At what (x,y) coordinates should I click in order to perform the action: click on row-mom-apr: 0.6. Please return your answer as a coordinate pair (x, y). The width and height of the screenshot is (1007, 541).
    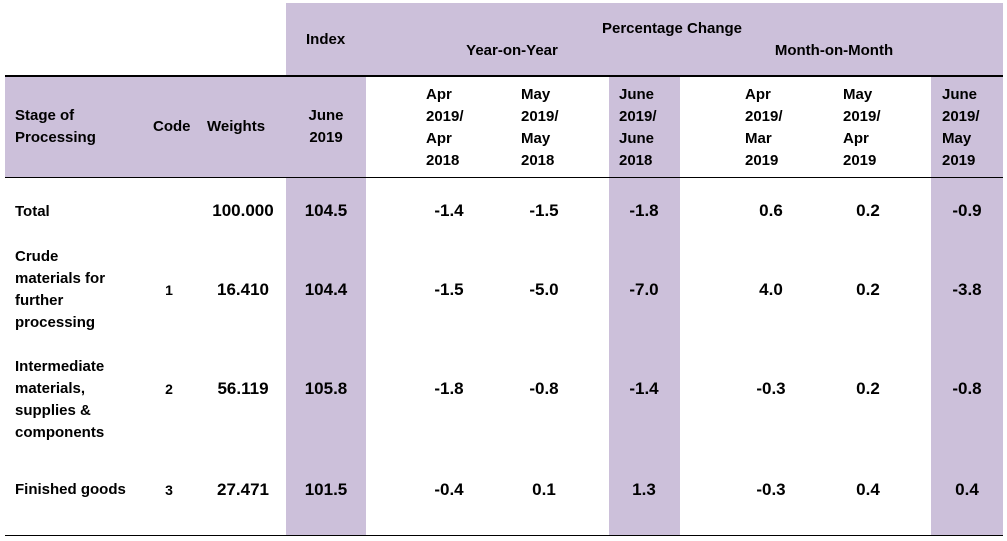
    Looking at the image, I should click on (771, 210).